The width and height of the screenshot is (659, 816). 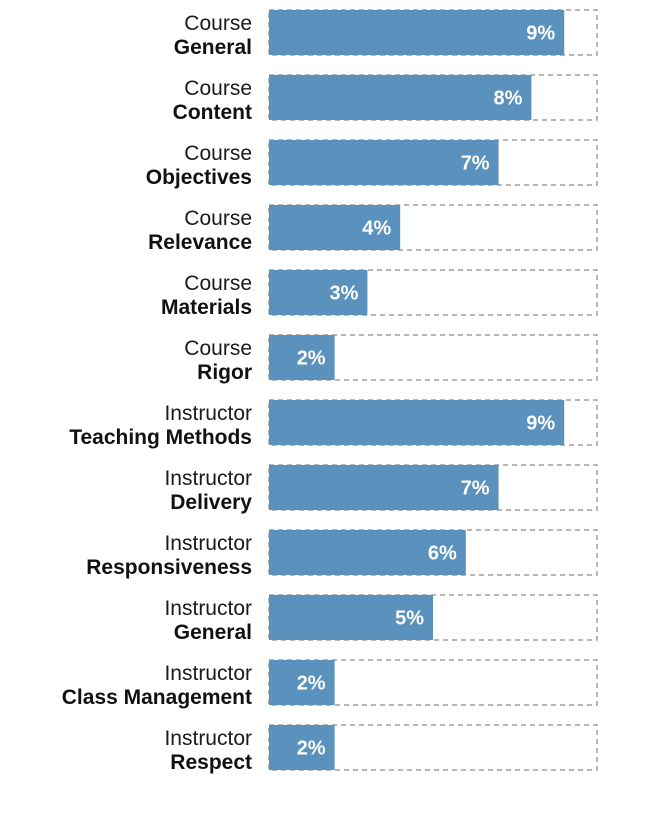 I want to click on category-name-label: Respect, so click(x=211, y=762).